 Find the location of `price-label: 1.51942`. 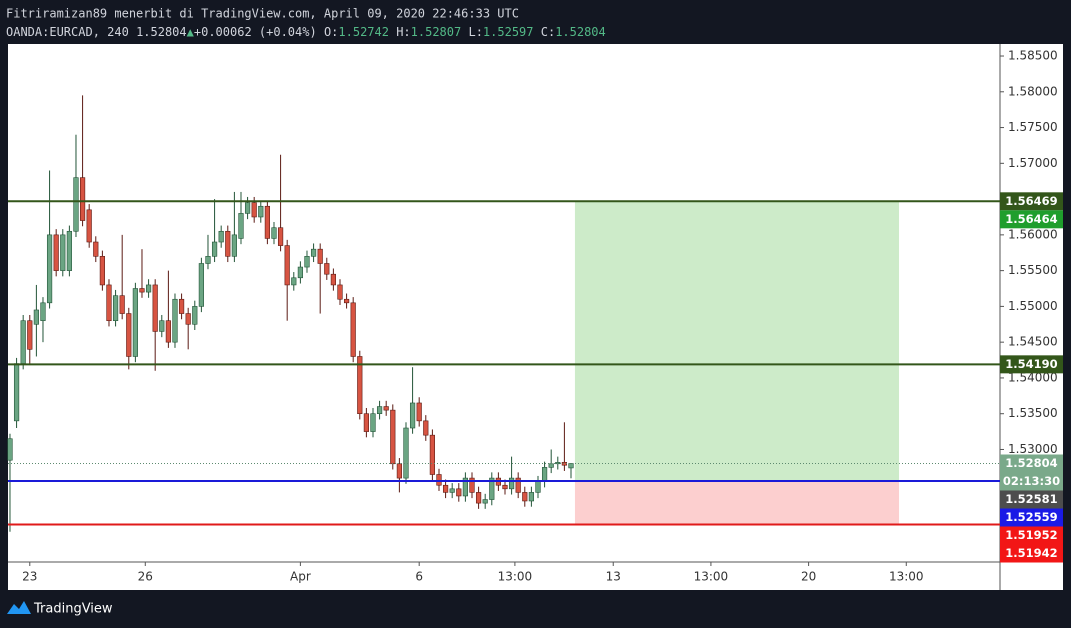

price-label: 1.51942 is located at coordinates (1031, 553).